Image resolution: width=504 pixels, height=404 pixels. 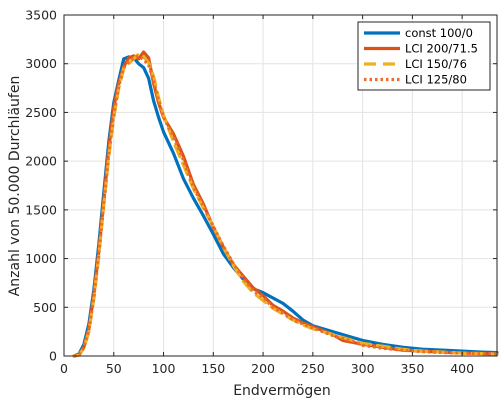 What do you see at coordinates (114, 368) in the screenshot?
I see `x-tick-label: 50` at bounding box center [114, 368].